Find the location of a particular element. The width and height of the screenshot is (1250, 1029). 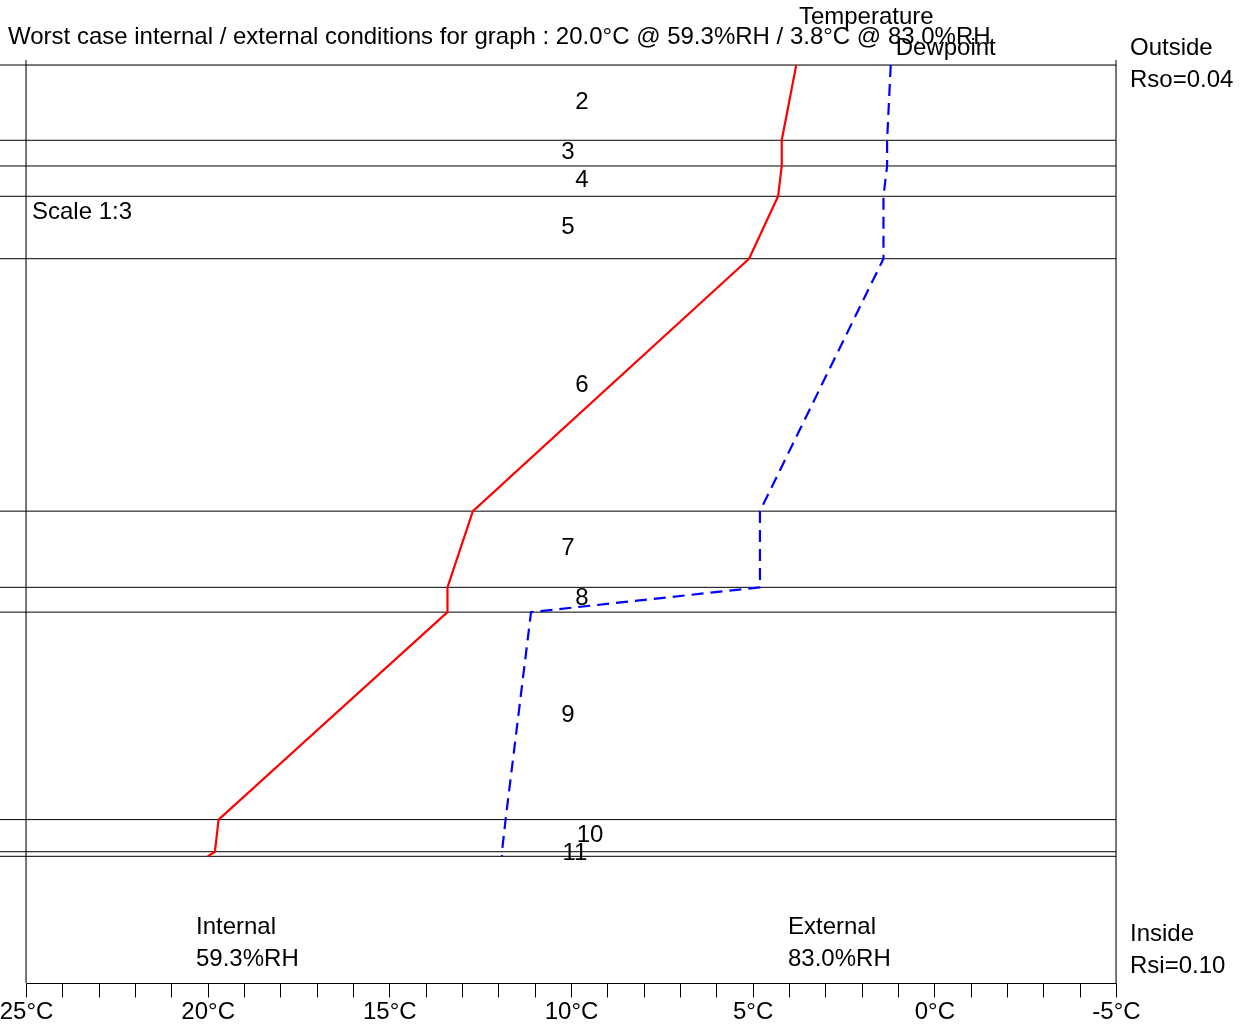

x-tick-label: 25°C is located at coordinates (27, 1010).